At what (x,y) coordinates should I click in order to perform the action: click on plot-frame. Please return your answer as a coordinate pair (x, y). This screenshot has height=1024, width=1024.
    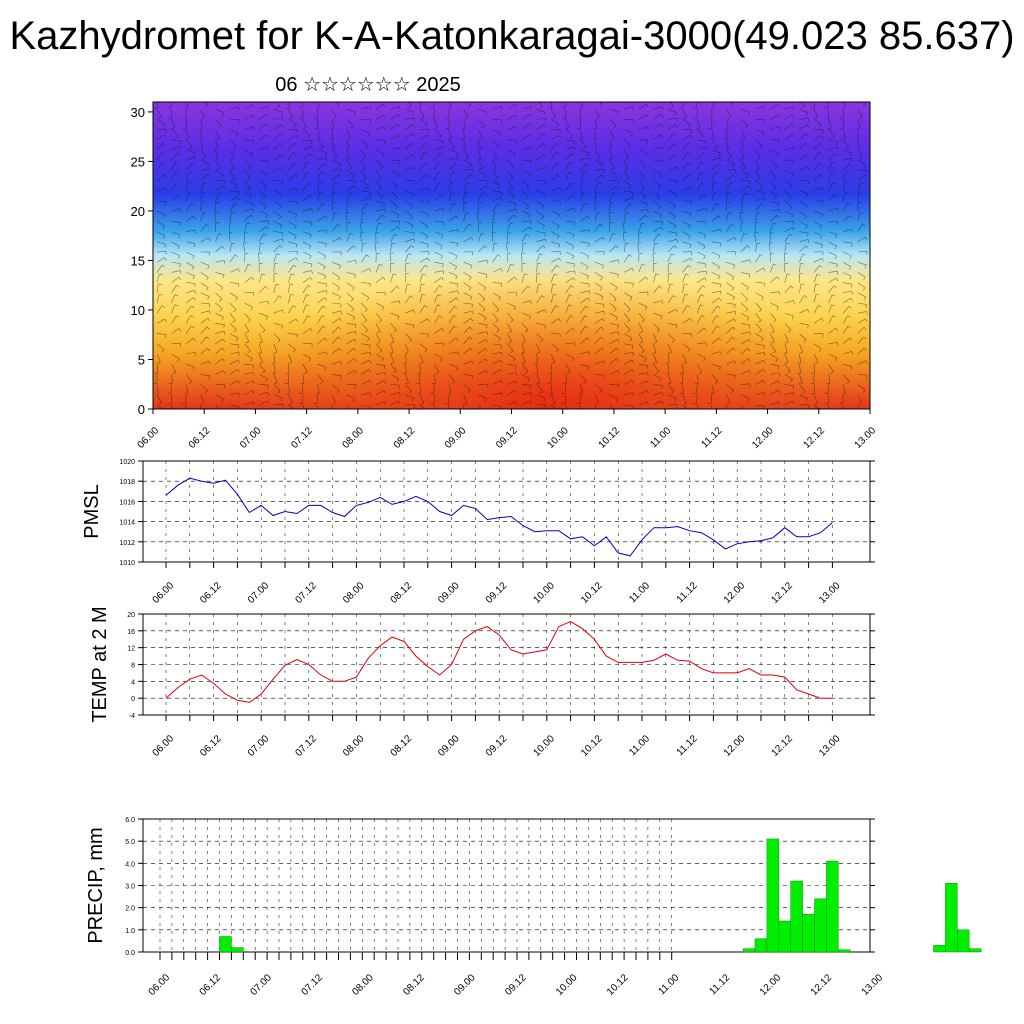
    Looking at the image, I should click on (506, 511).